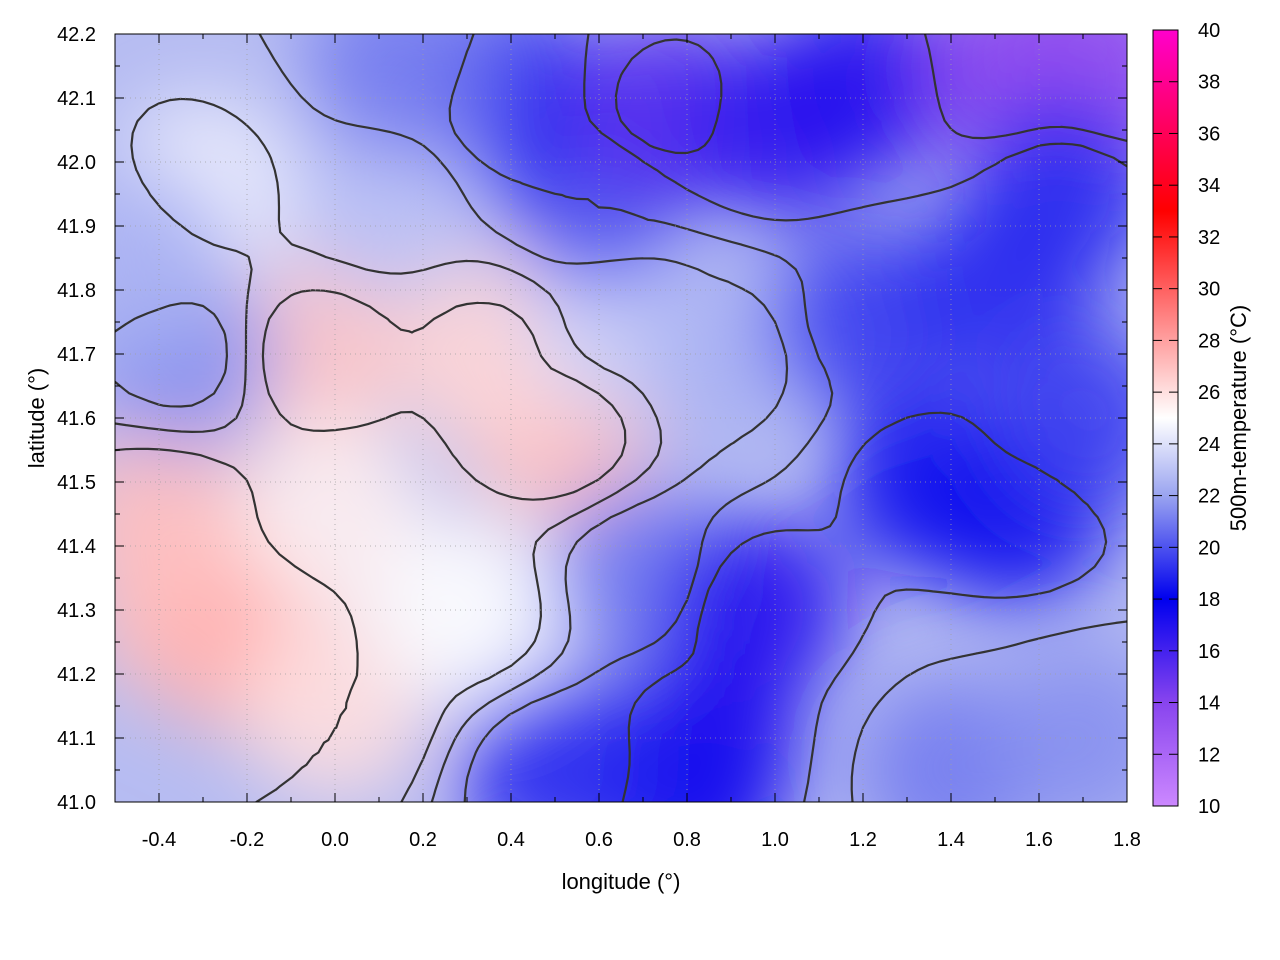 This screenshot has height=960, width=1280. I want to click on colorbar-tick-label: 40, so click(1209, 31).